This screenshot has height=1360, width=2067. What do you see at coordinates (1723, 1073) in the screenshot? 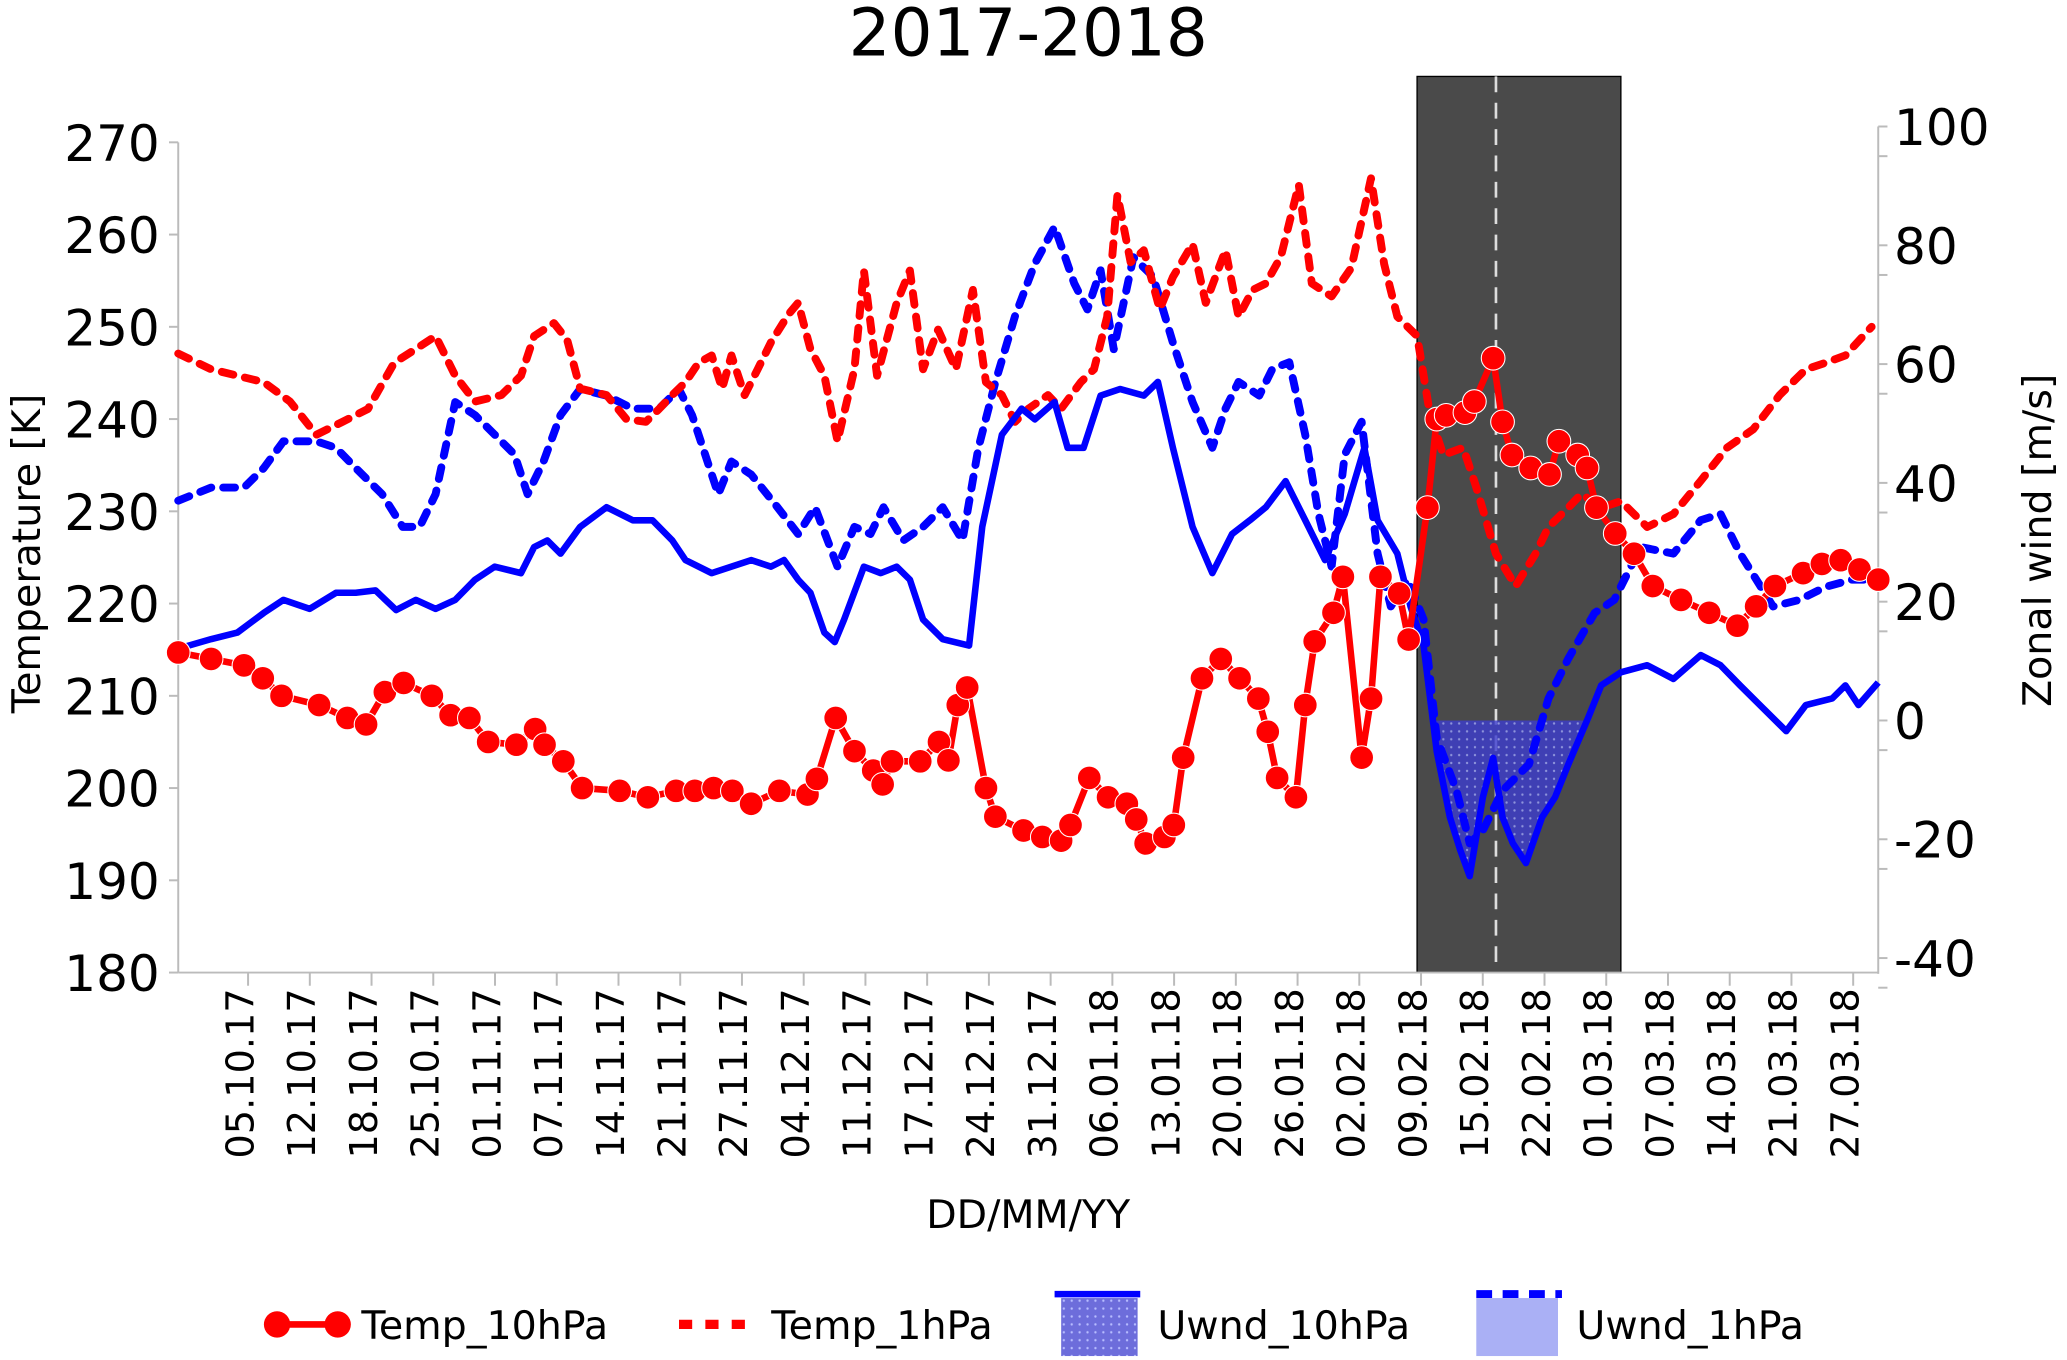
I see `x-tick-label: 14.03.18` at bounding box center [1723, 1073].